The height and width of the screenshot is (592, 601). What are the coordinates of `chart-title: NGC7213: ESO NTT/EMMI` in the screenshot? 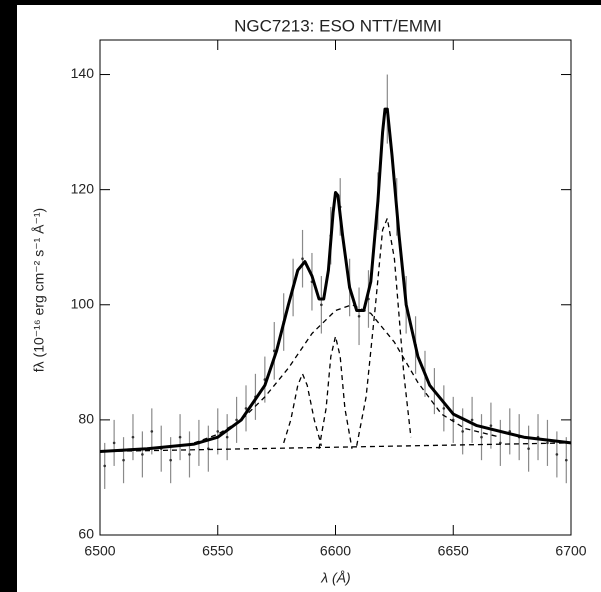 It's located at (338, 25).